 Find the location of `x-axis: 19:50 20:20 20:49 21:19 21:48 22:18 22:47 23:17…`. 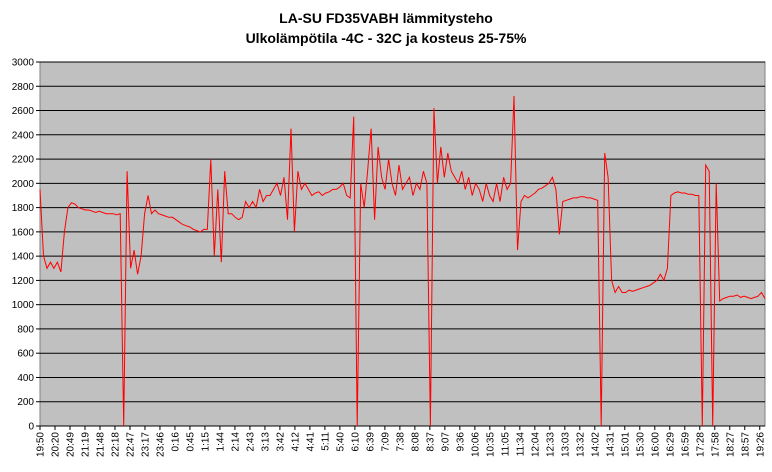

x-axis: 19:50 20:20 20:49 21:19 21:48 22:18 22:47 23:17… is located at coordinates (401, 441).